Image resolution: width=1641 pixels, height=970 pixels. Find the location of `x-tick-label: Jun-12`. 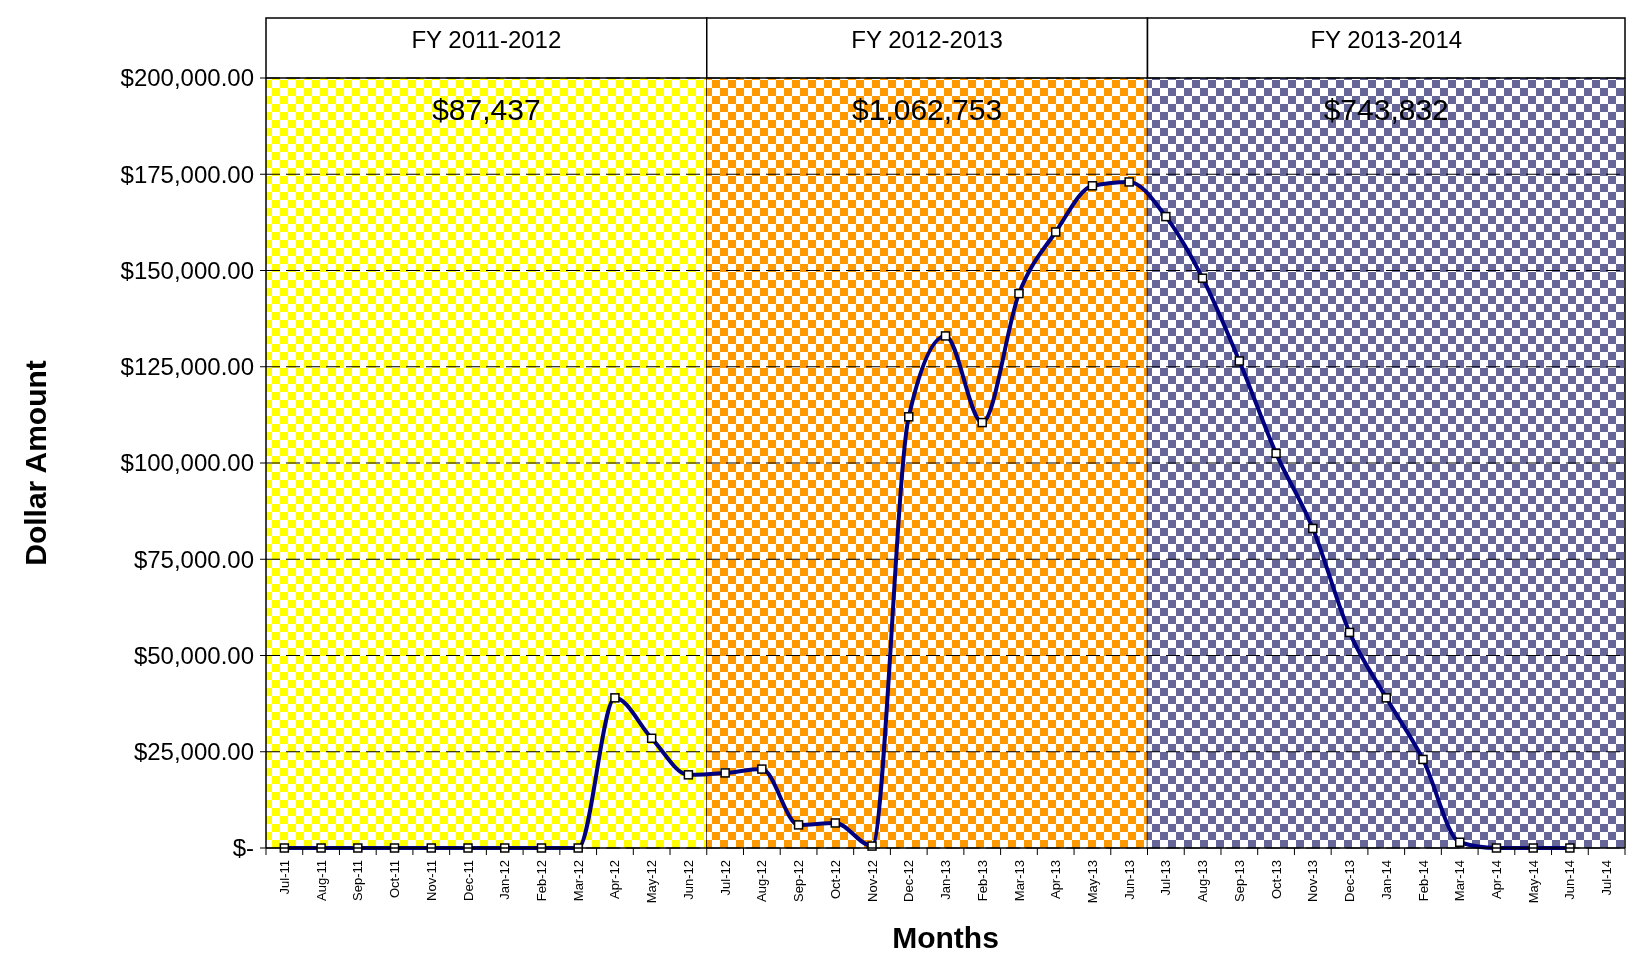

x-tick-label: Jun-12 is located at coordinates (688, 880).